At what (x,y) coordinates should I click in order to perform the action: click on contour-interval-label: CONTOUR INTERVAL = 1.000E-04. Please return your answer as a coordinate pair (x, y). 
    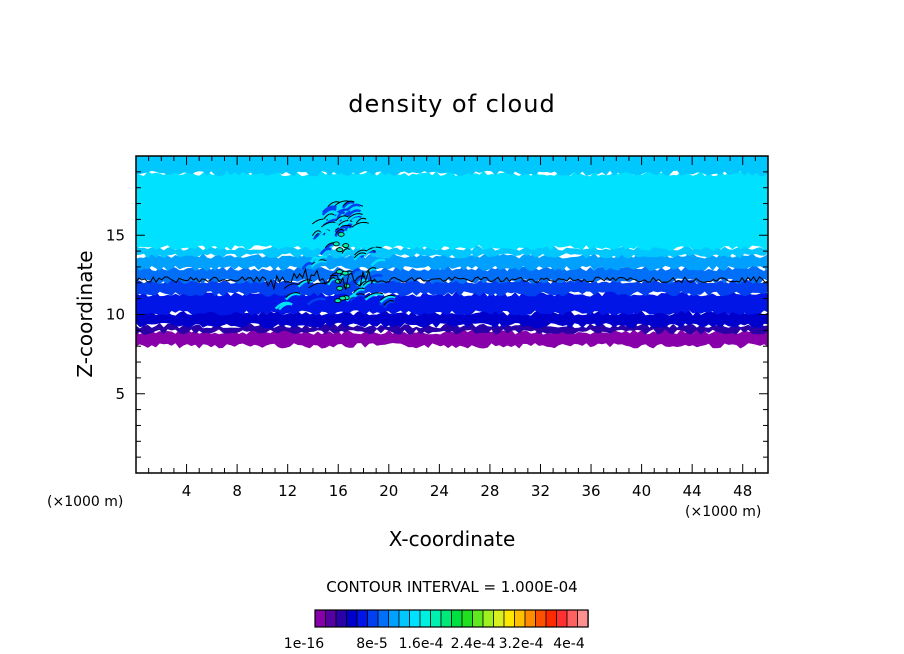
    Looking at the image, I should click on (451, 587).